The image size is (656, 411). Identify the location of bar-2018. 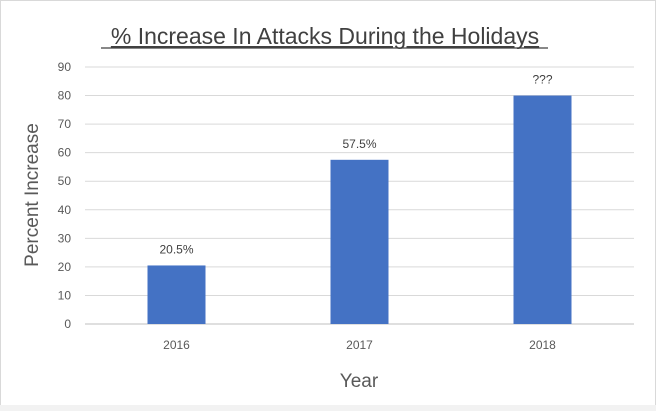
(542, 209).